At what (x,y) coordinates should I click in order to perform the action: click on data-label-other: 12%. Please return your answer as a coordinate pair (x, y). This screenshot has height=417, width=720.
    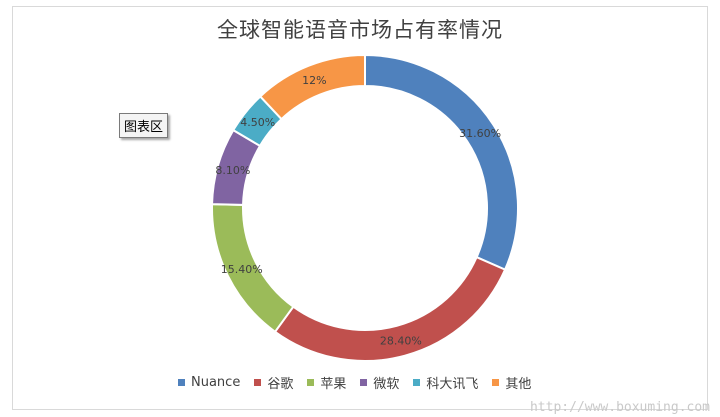
    Looking at the image, I should click on (314, 80).